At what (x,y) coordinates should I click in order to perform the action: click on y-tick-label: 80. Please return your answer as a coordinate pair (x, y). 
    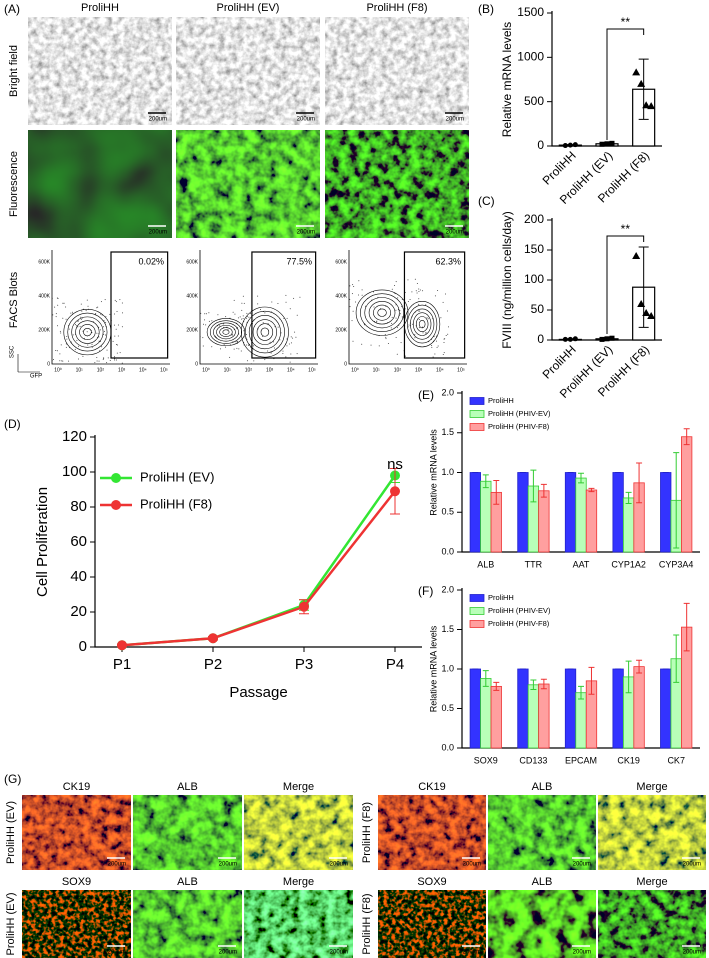
    Looking at the image, I should click on (78, 506).